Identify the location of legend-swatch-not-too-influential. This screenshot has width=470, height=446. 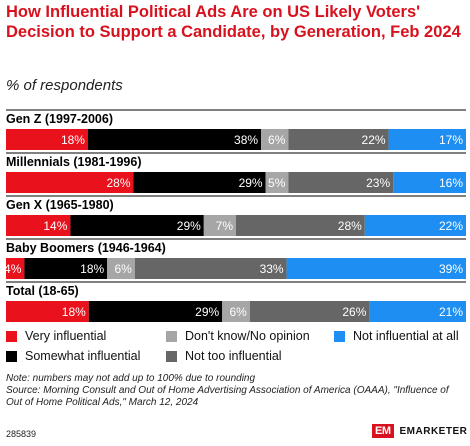
(171, 356).